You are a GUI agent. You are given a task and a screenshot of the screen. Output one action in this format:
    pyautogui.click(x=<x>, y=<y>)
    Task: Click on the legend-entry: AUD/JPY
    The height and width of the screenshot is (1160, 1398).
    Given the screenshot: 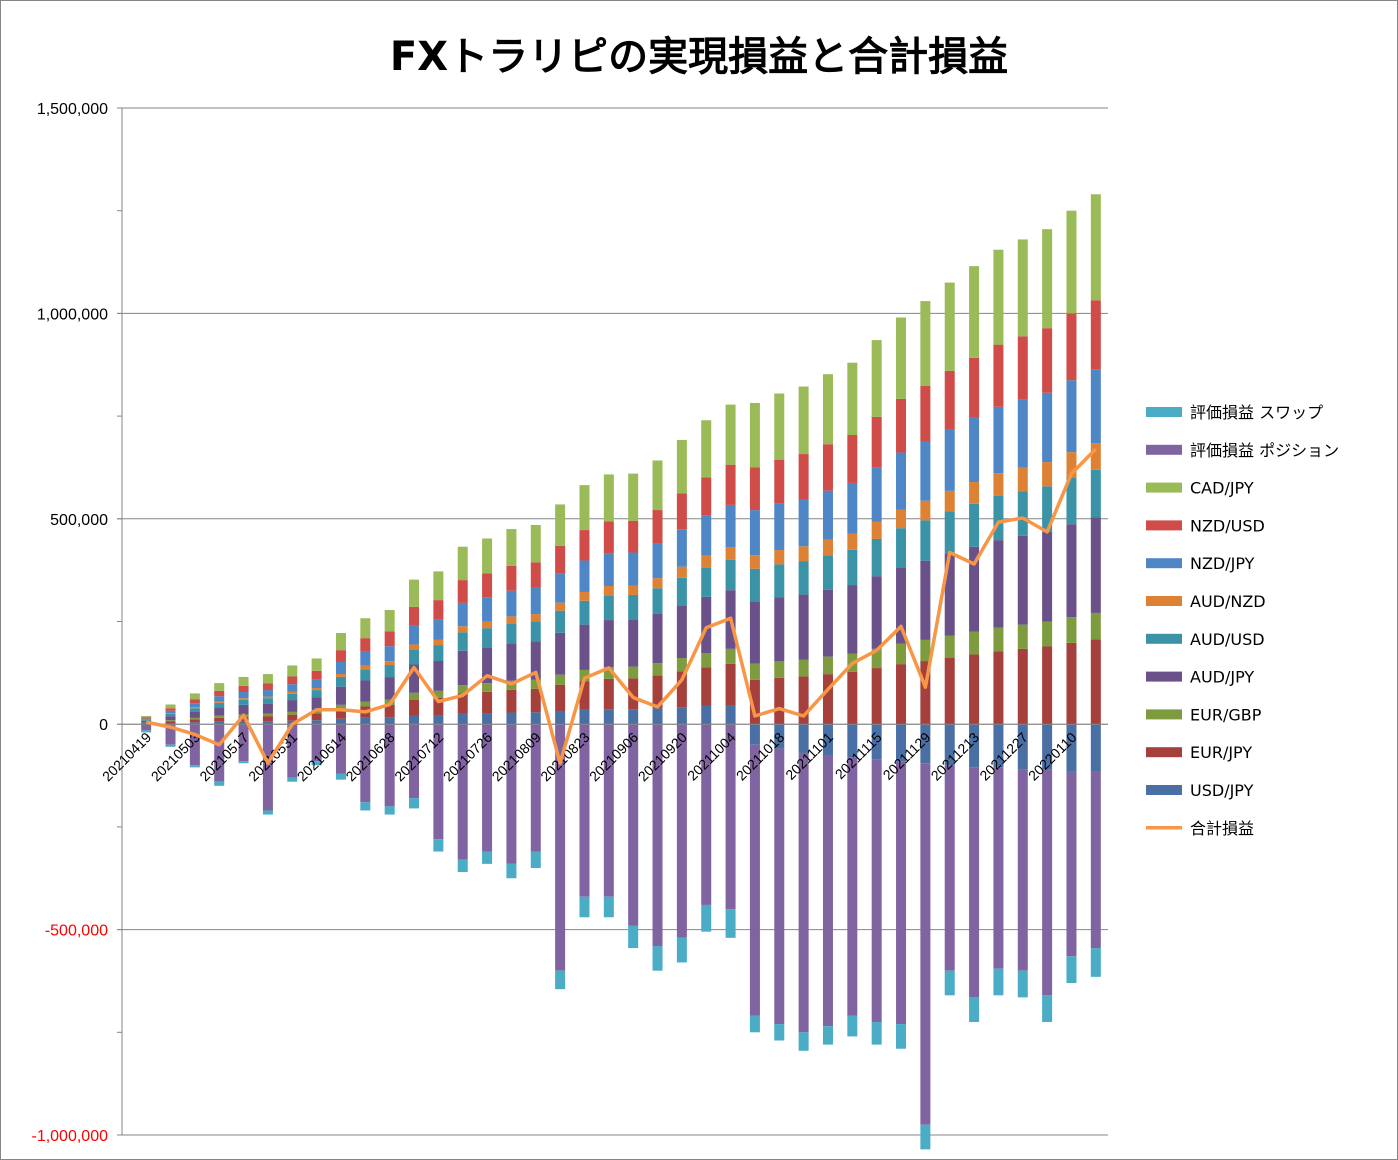 What is the action you would take?
    pyautogui.click(x=1222, y=677)
    